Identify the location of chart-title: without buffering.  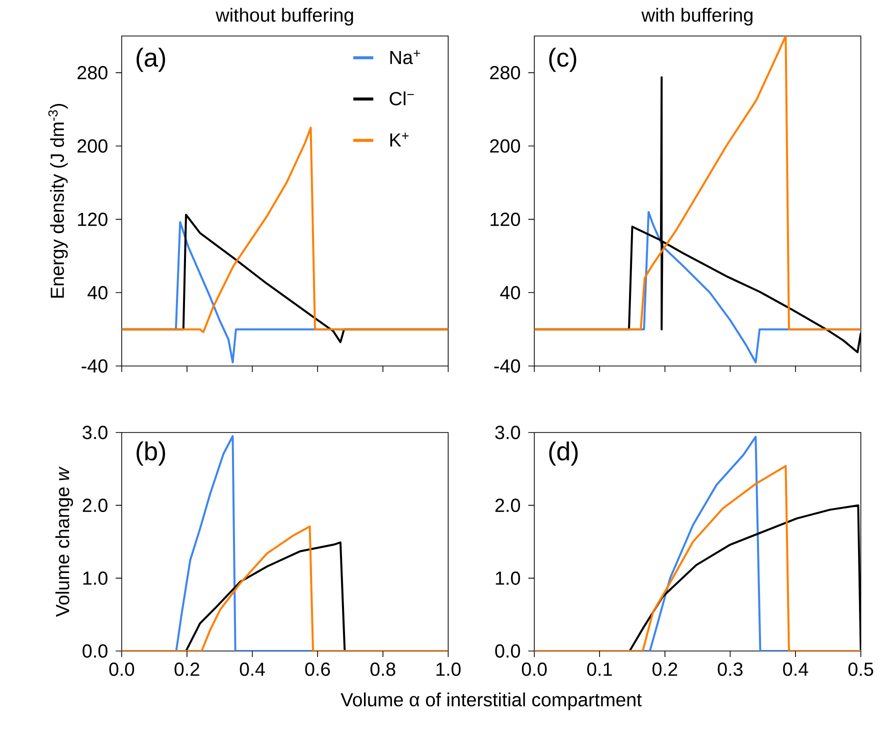
(284, 17).